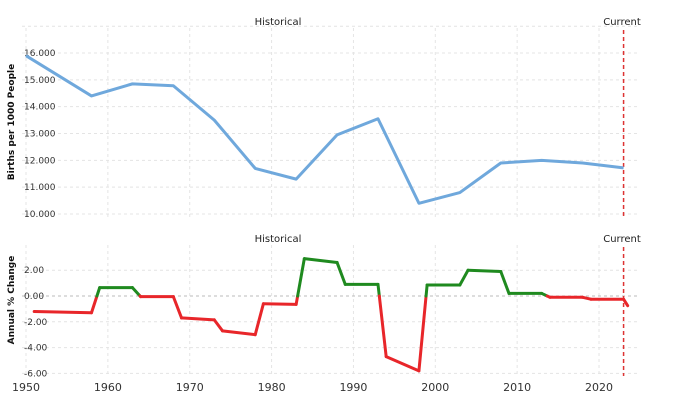 The height and width of the screenshot is (400, 683). I want to click on x-tick-label: 1990, so click(353, 387).